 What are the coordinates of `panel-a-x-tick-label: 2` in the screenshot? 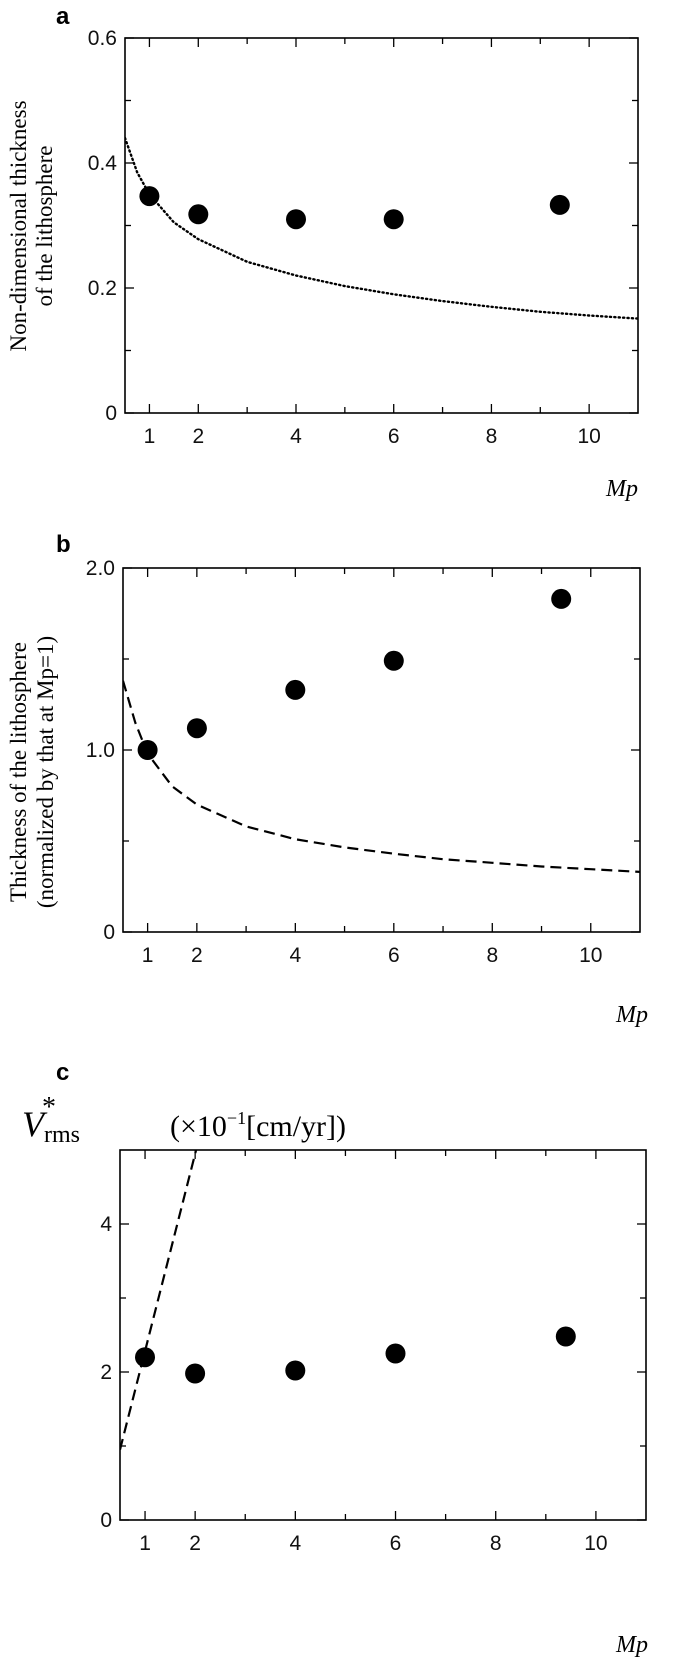 It's located at (198, 436).